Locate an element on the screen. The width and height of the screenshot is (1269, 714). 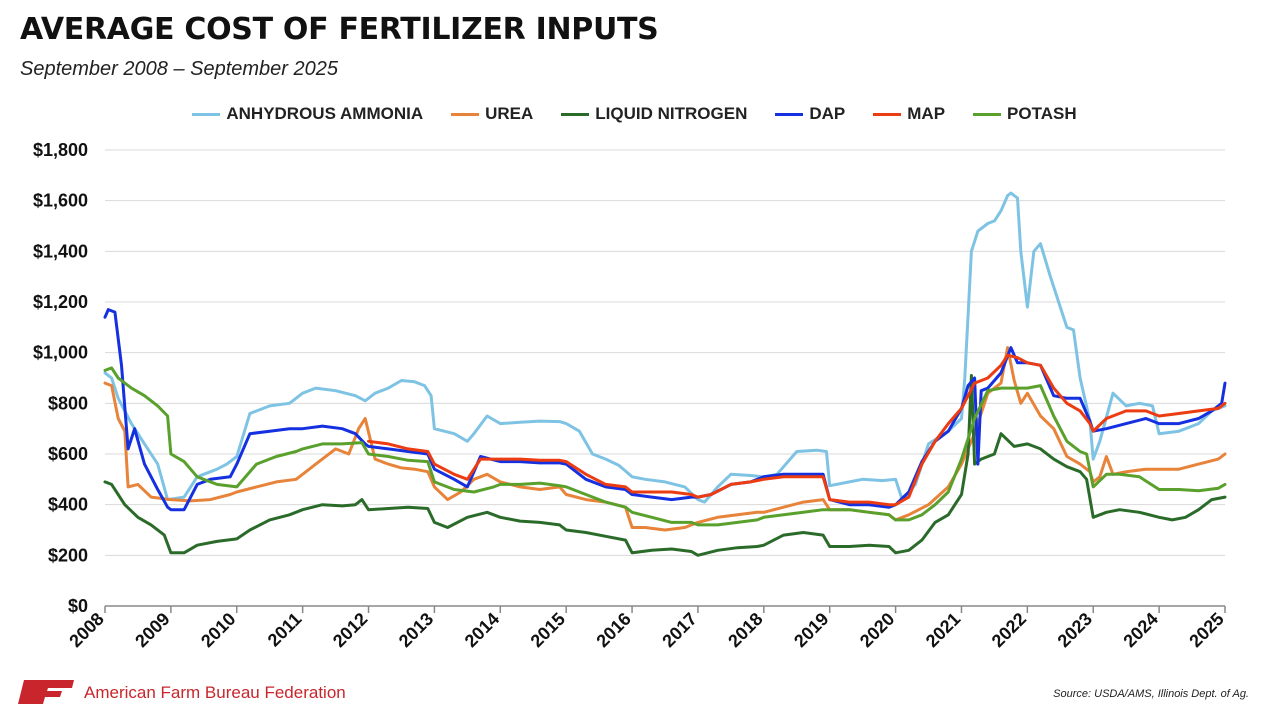
x-tick-label: 2023 is located at coordinates (1075, 630).